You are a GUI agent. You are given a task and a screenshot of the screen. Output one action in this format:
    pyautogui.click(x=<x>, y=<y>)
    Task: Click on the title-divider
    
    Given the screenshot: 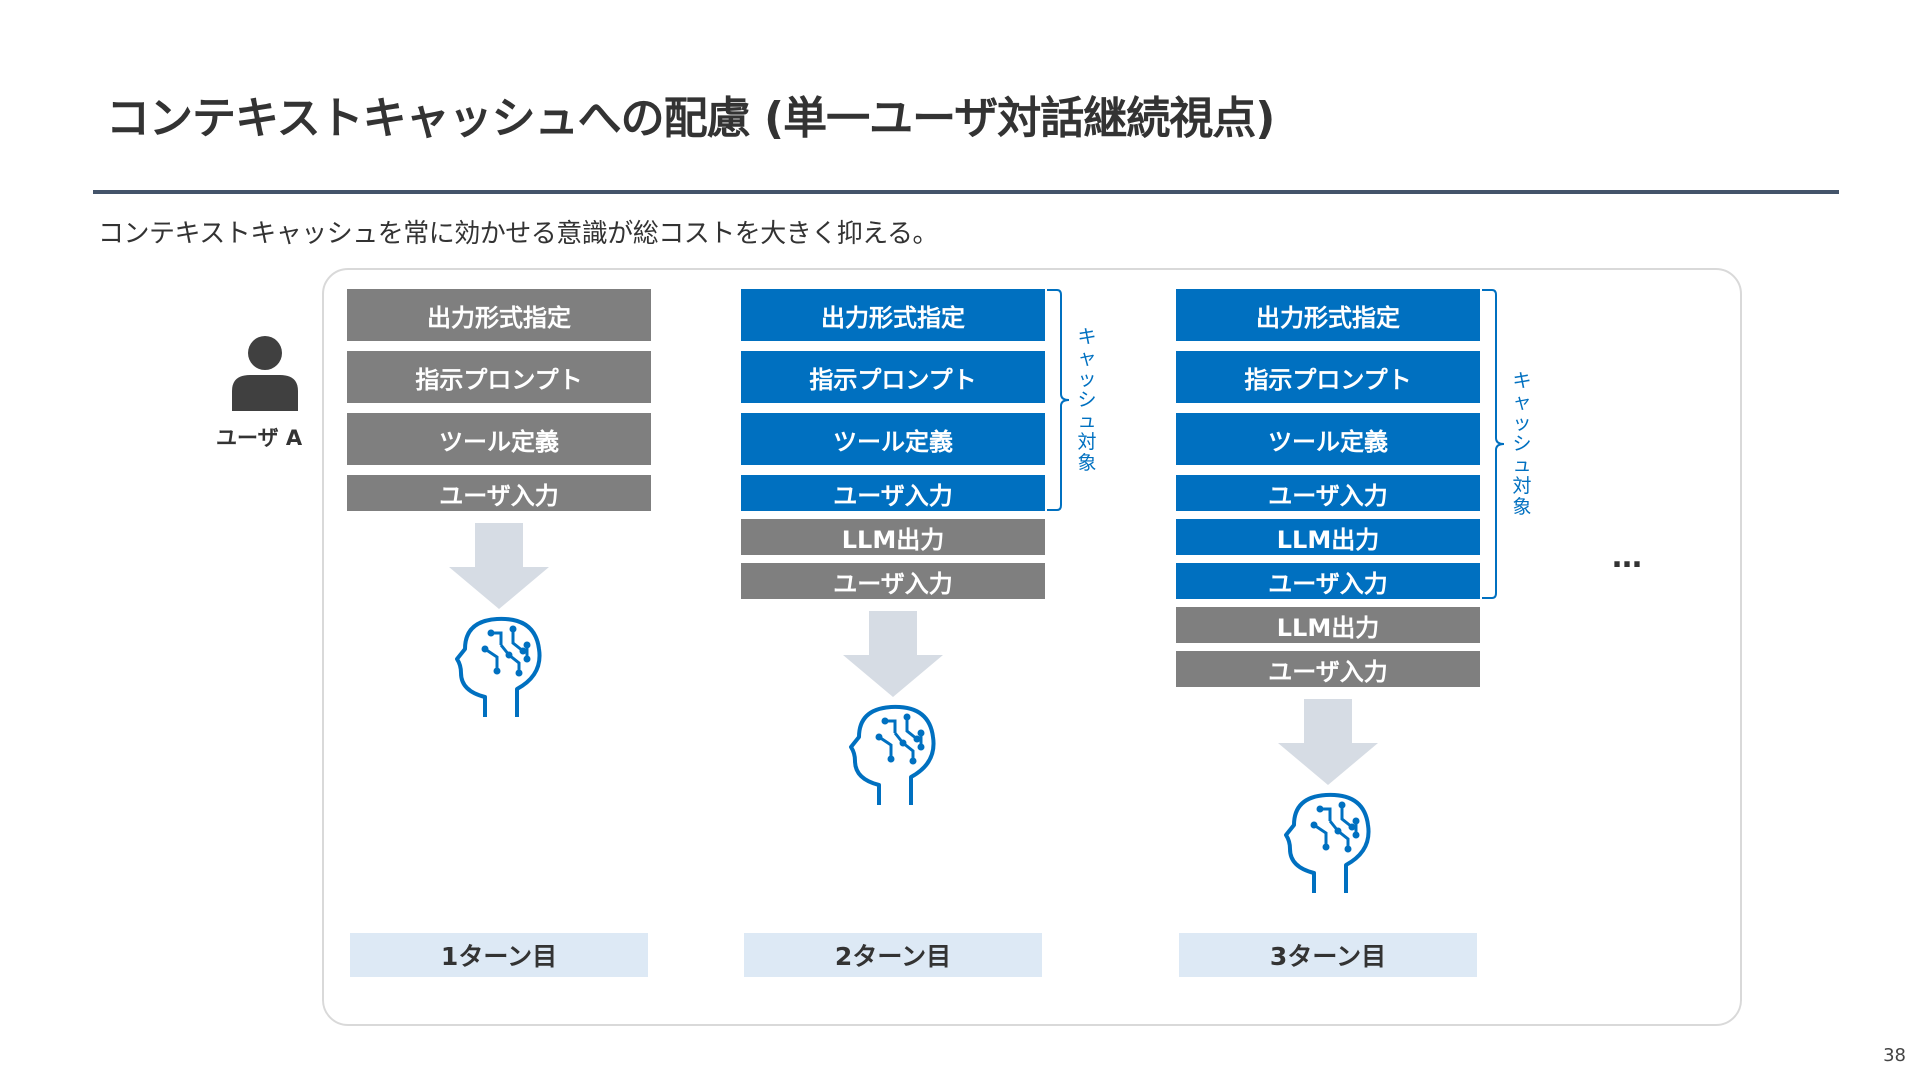 What is the action you would take?
    pyautogui.click(x=966, y=192)
    